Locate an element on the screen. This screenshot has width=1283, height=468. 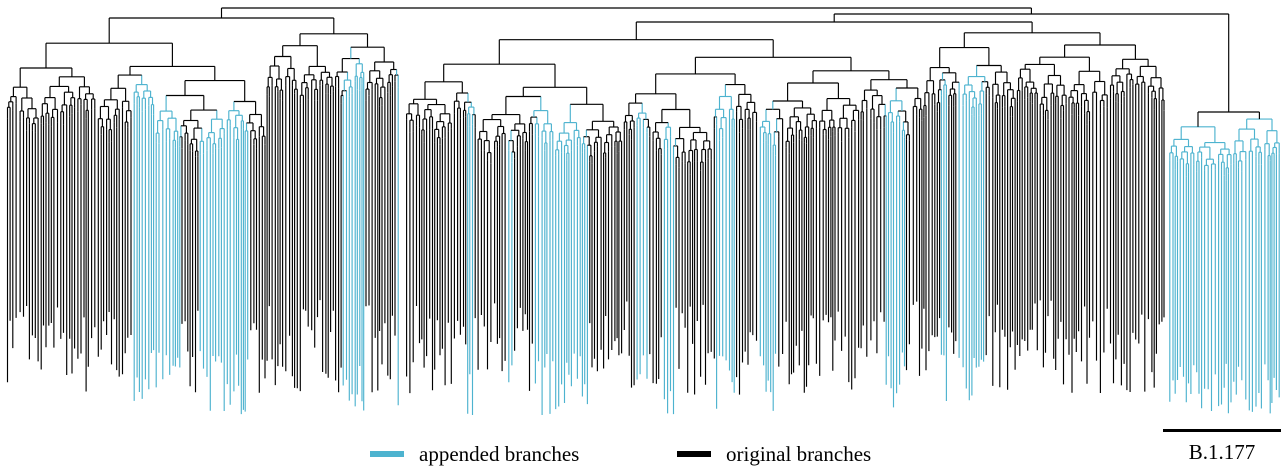
legend-label-appended: appended branches is located at coordinates (499, 453).